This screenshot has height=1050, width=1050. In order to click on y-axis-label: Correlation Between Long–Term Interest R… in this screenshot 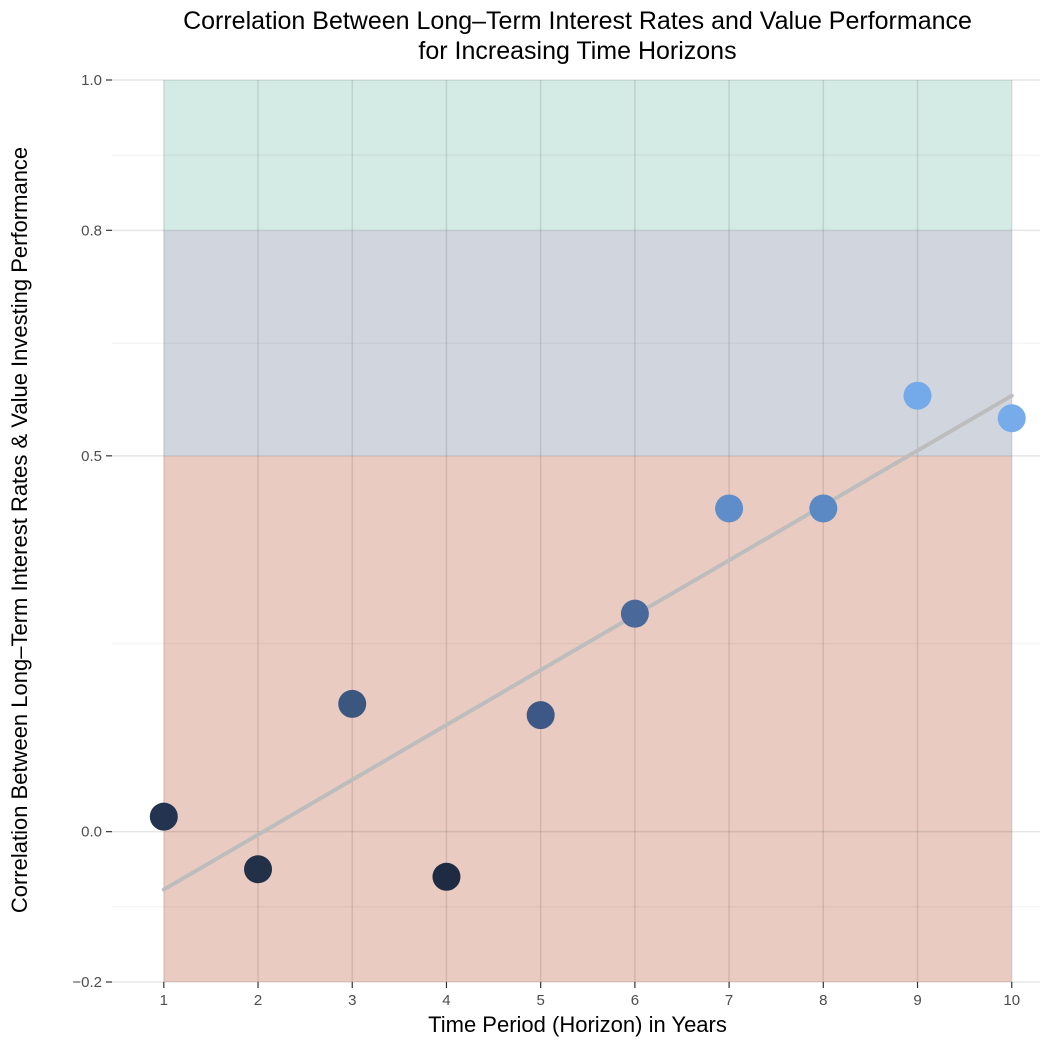, I will do `click(19, 530)`.